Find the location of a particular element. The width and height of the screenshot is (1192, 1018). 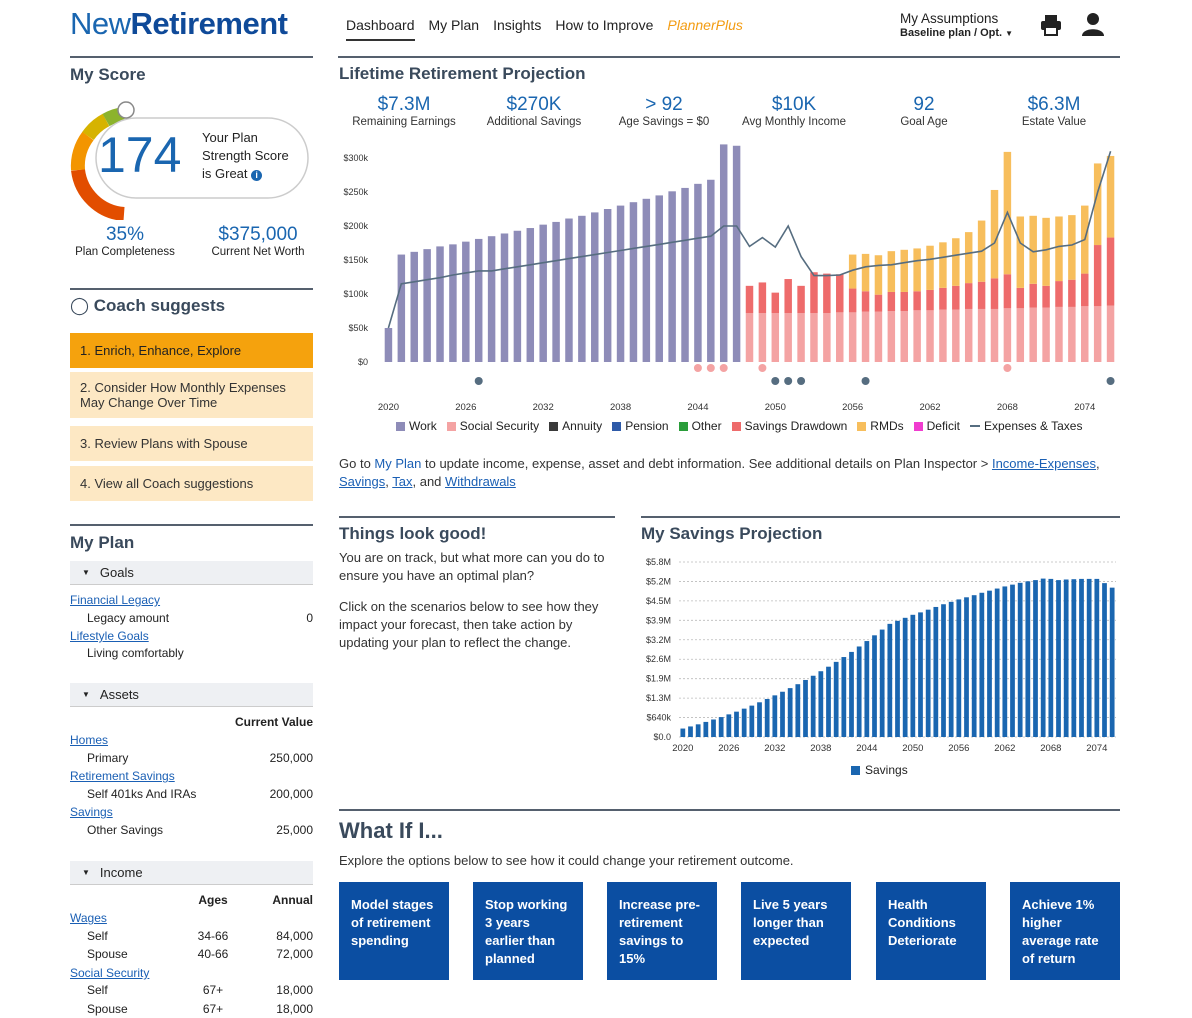

coach-item-4: 4. View all Coach suggestions is located at coordinates (191, 483).